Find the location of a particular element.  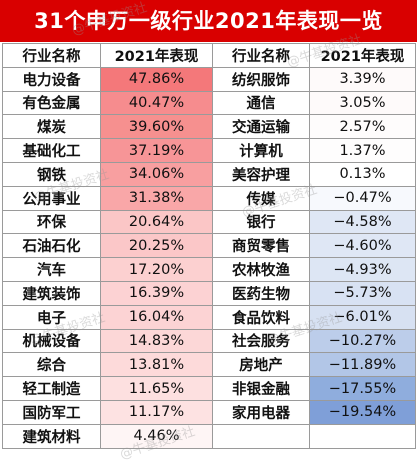

left-industry-name: 国防军工 is located at coordinates (51, 412).